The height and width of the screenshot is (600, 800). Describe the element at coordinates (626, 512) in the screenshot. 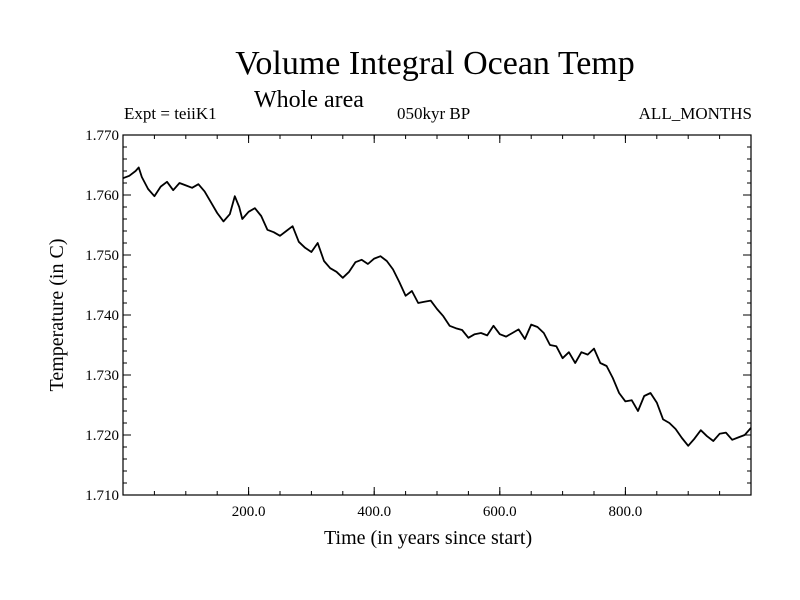

I see `x-tick-label: 800.0` at that location.